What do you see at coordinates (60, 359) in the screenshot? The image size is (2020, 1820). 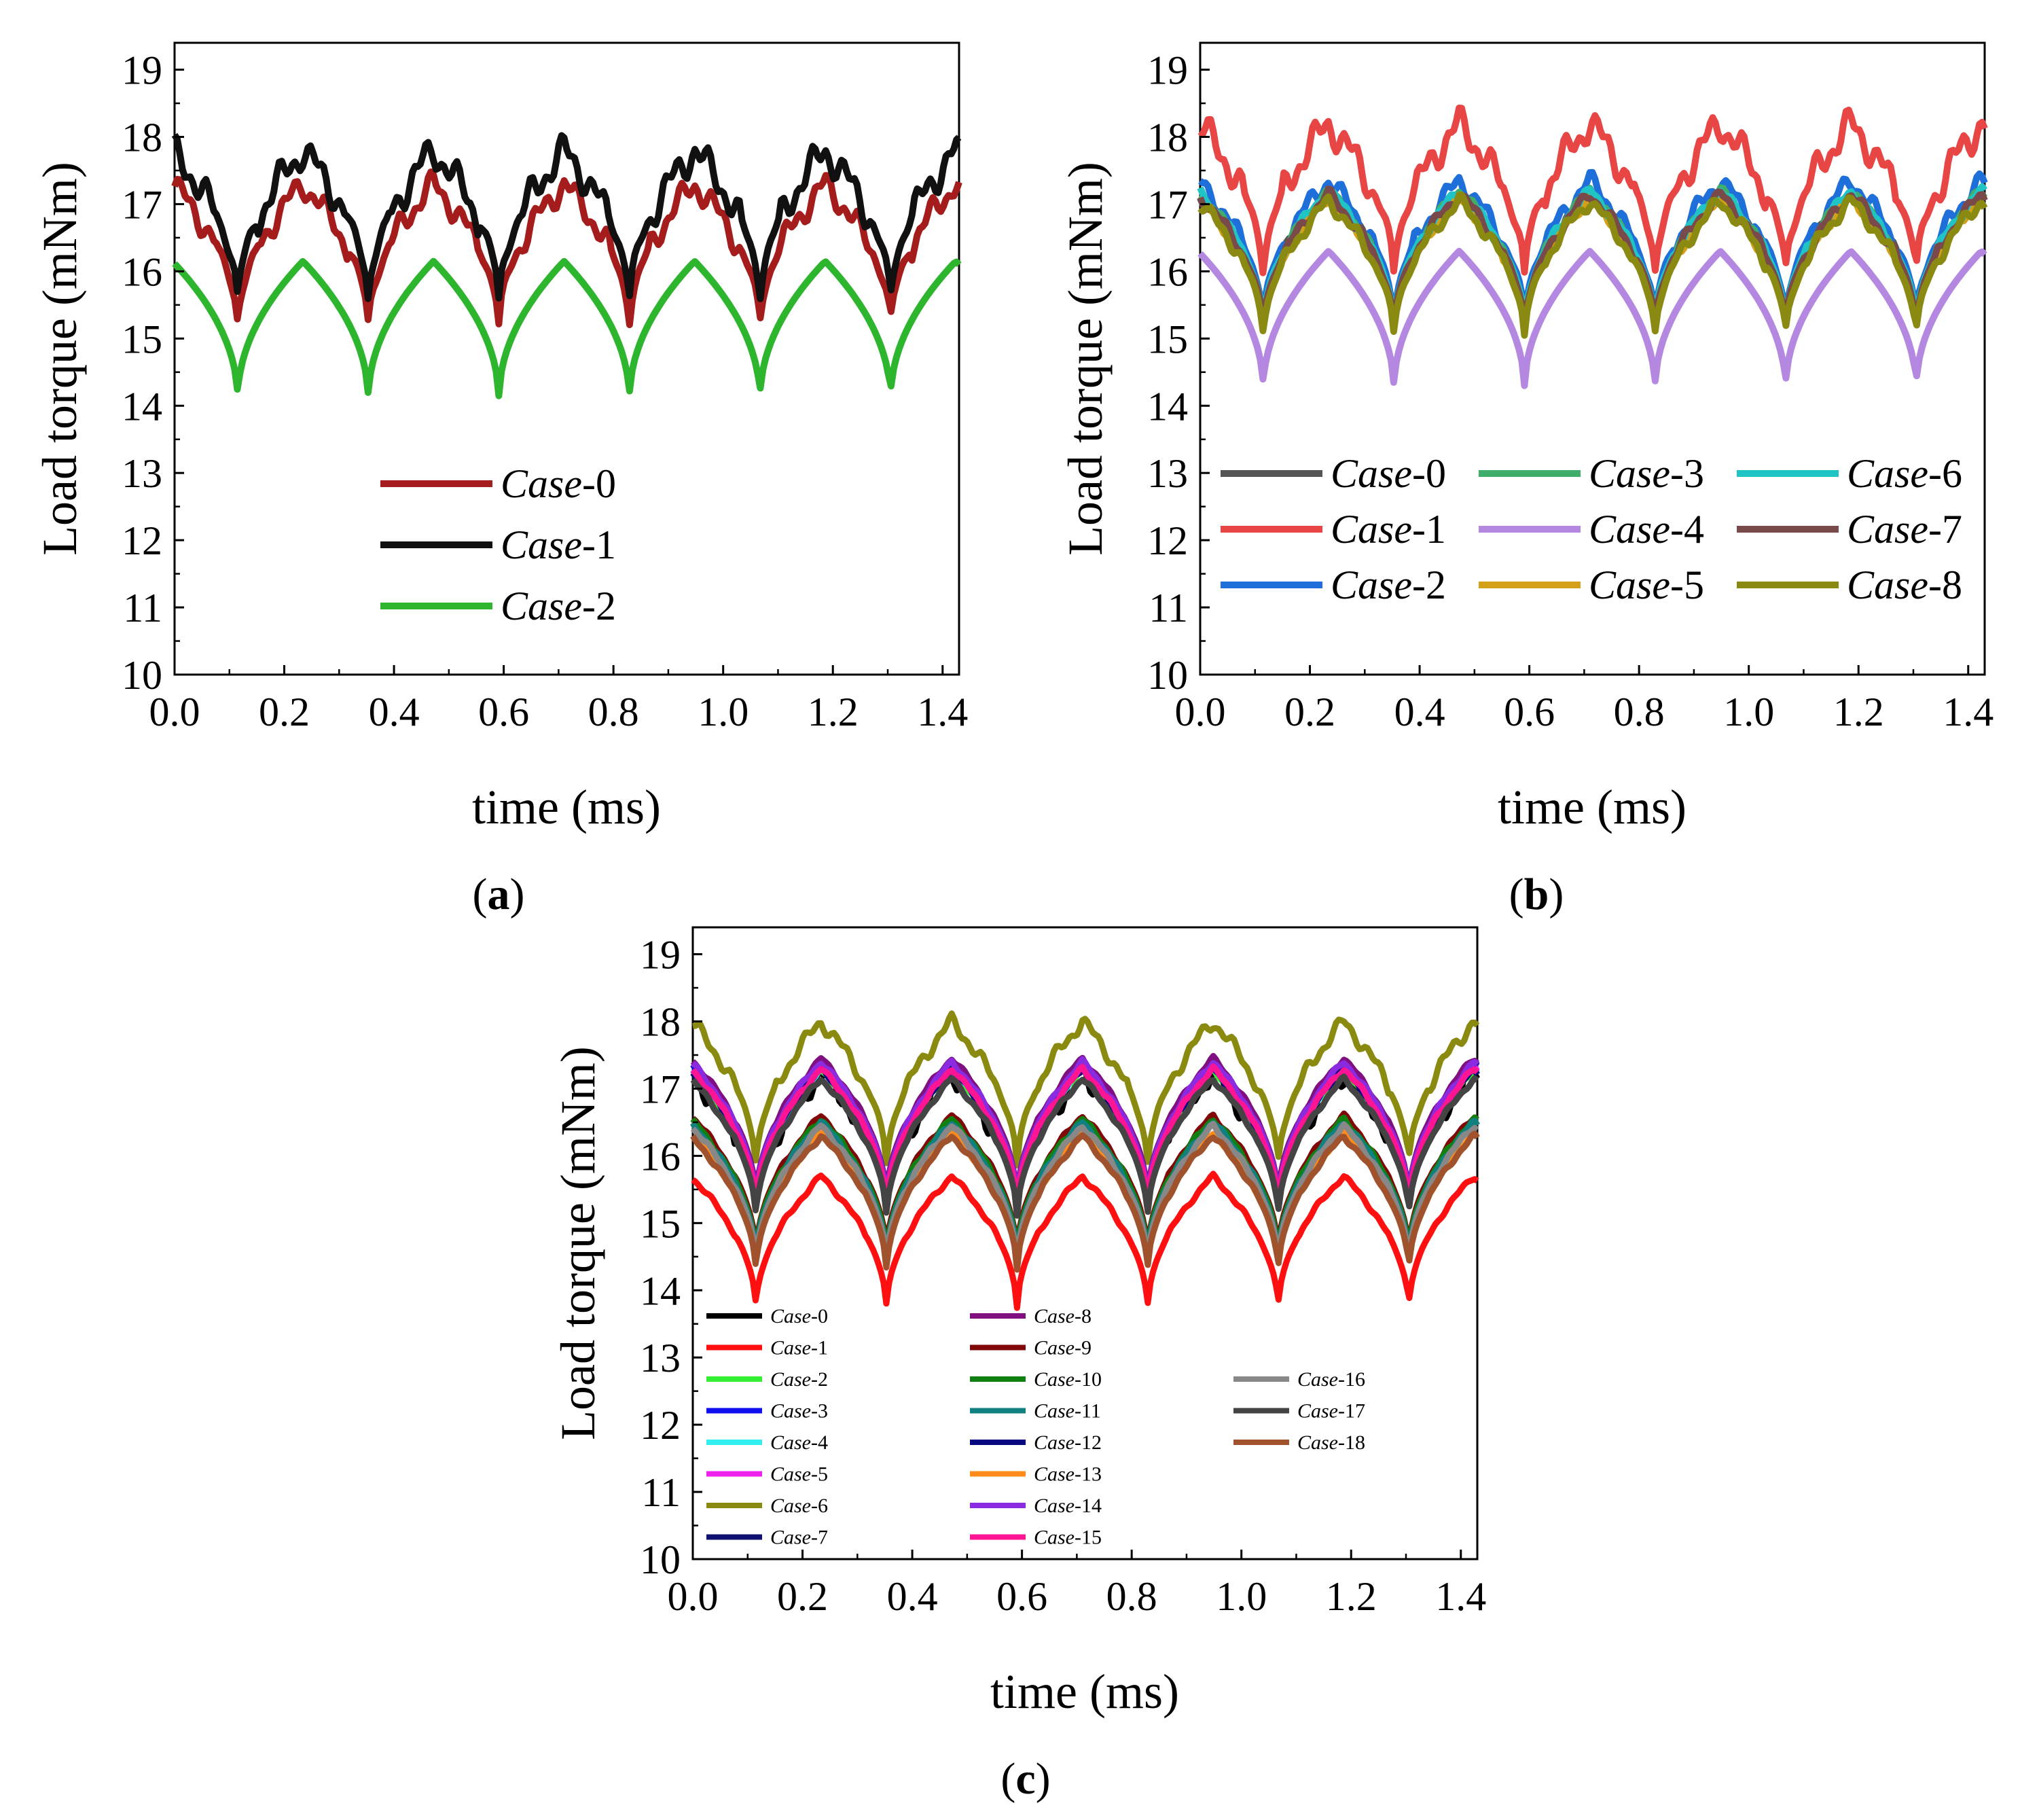 I see `y-axis-title-a: Load torque (mNm)` at bounding box center [60, 359].